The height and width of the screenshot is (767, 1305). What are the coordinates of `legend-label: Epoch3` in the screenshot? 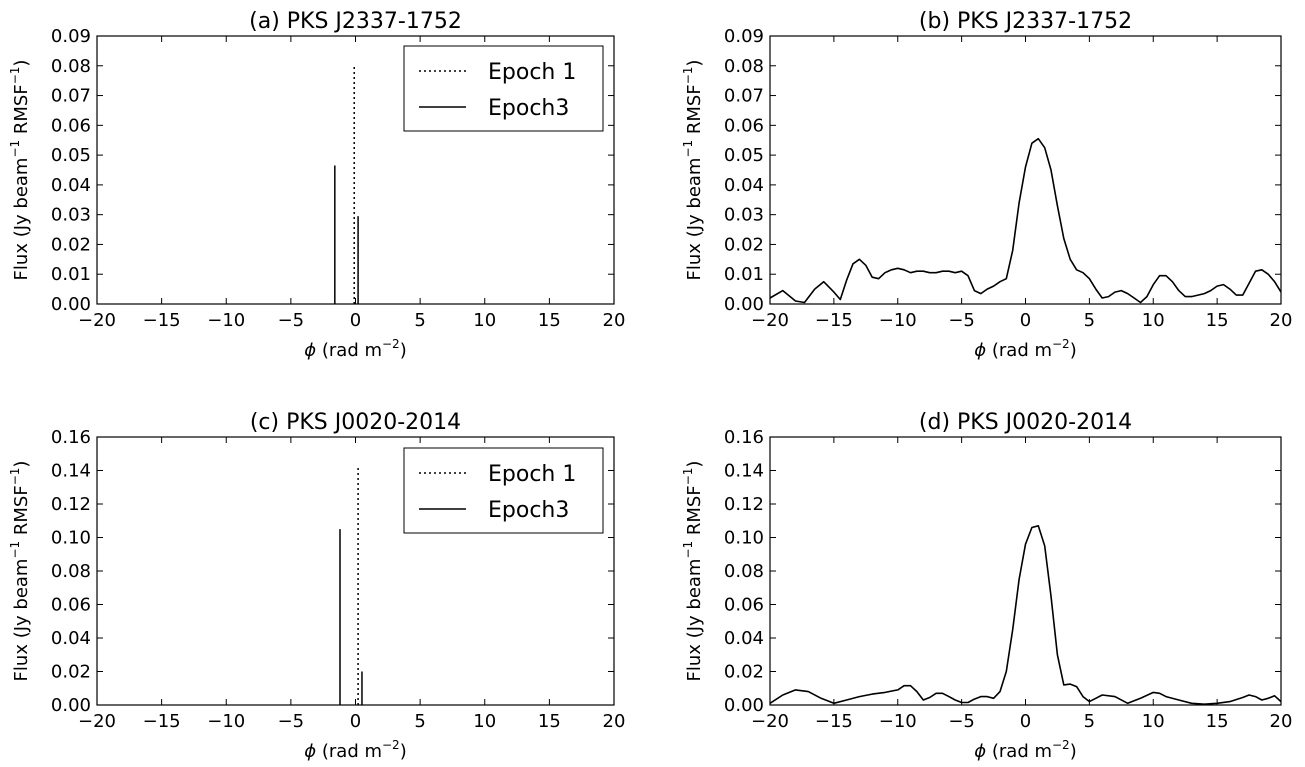 It's located at (528, 510).